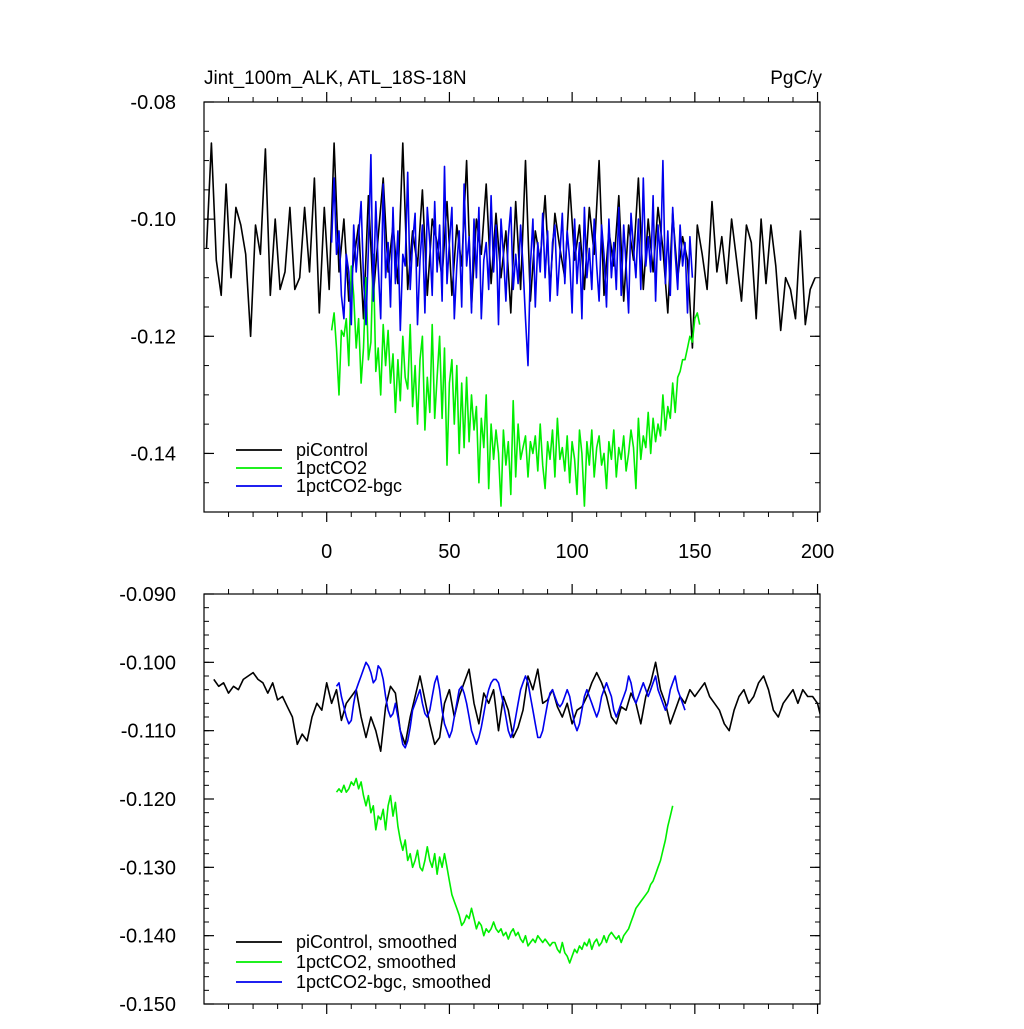 Image resolution: width=1024 pixels, height=1029 pixels. I want to click on y-tick-label: -0.12, so click(153, 337).